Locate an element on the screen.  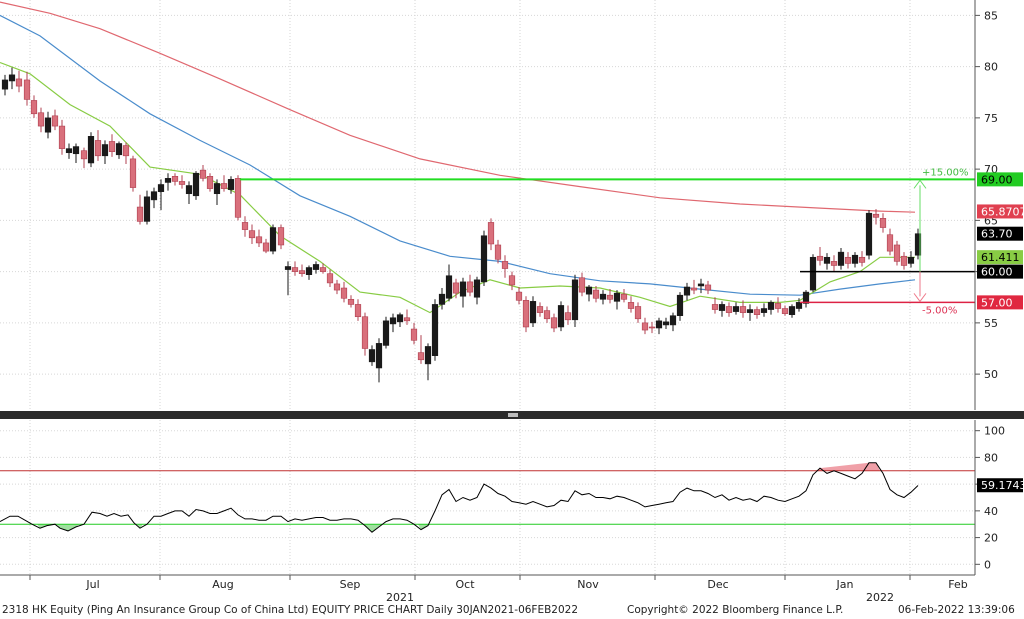
price-tick-label: 85 is located at coordinates (991, 15).